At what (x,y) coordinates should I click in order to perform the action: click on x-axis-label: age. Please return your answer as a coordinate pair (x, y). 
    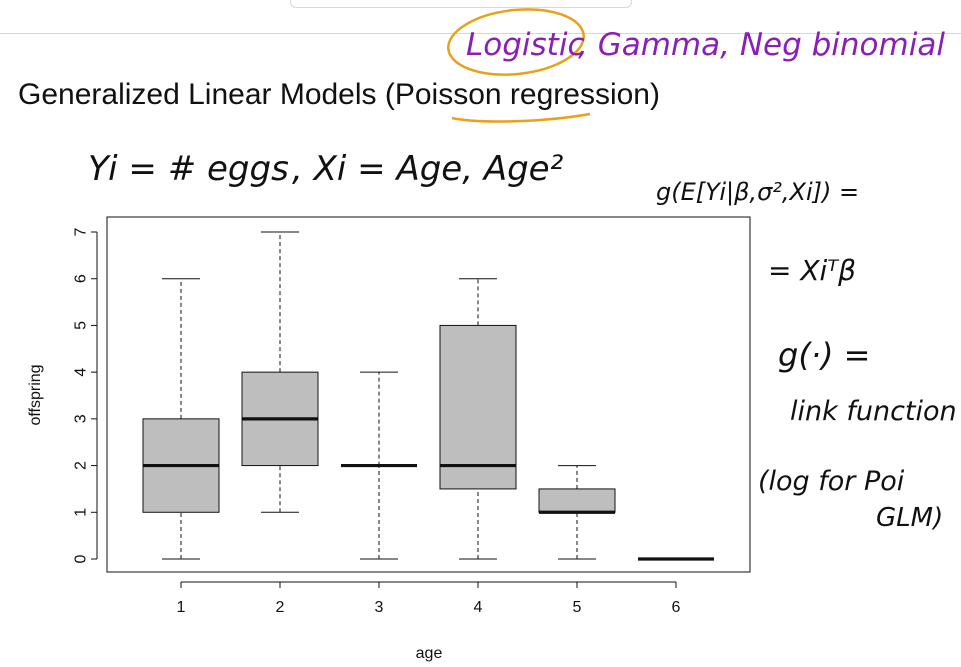
    Looking at the image, I should click on (429, 653).